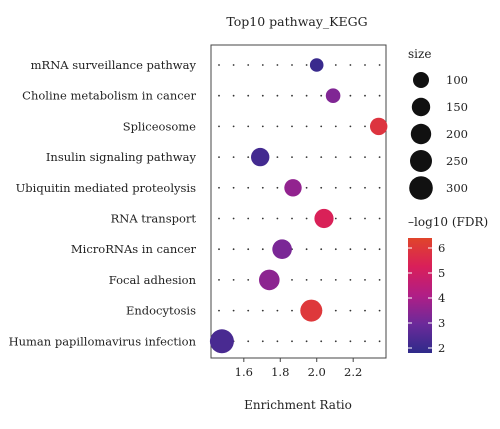 Image resolution: width=500 pixels, height=429 pixels. What do you see at coordinates (134, 249) in the screenshot?
I see `y-tick-label: MicroRNAs in cancer` at bounding box center [134, 249].